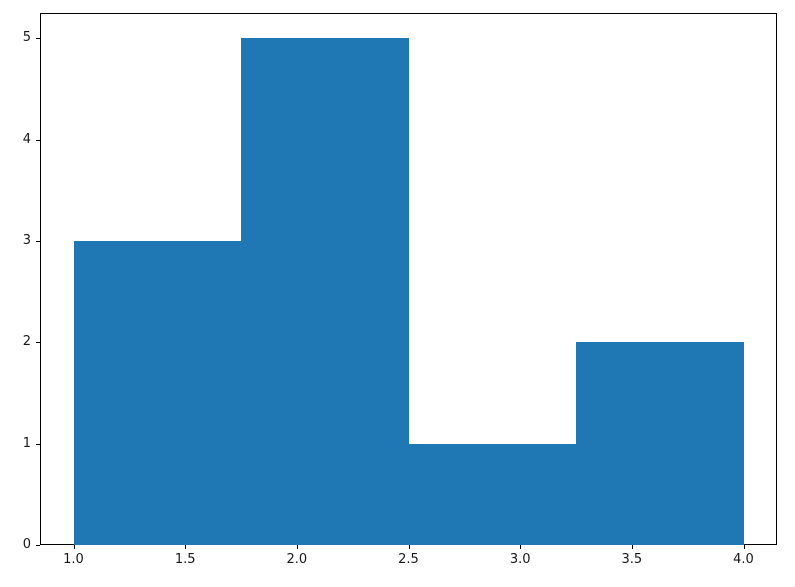 The image size is (795, 587). Describe the element at coordinates (743, 559) in the screenshot. I see `x-tick-label: 4.0` at that location.